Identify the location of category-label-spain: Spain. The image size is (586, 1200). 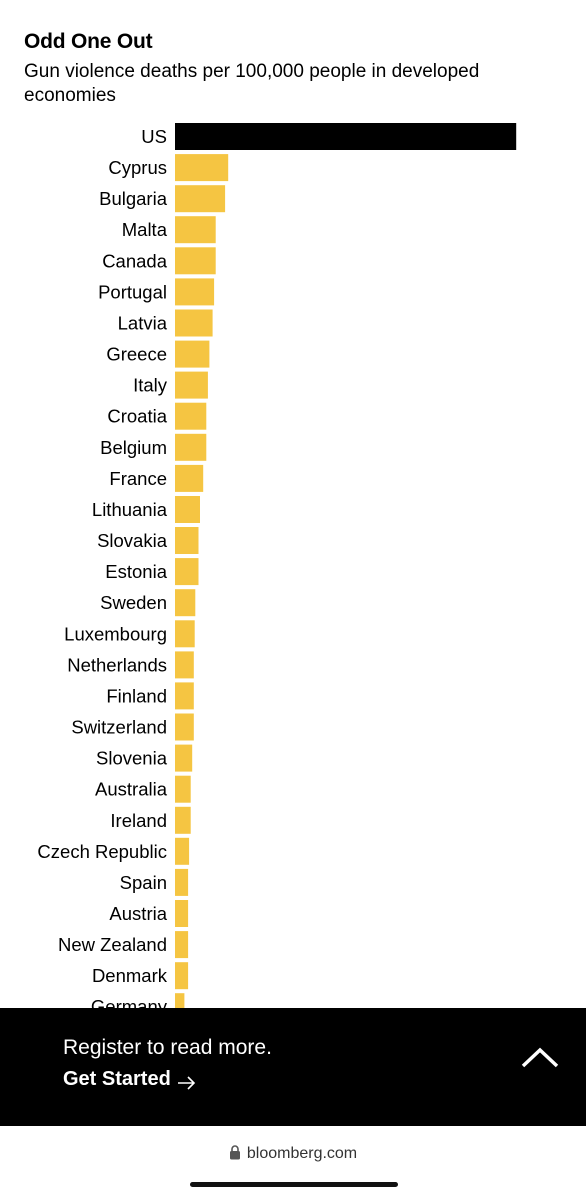
(143, 882).